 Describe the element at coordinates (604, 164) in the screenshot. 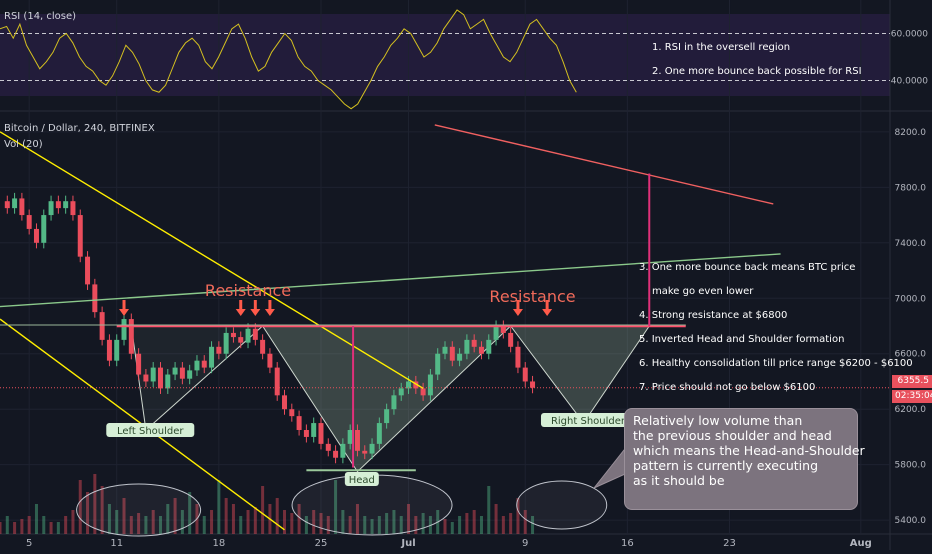

I see `red-trendline` at that location.